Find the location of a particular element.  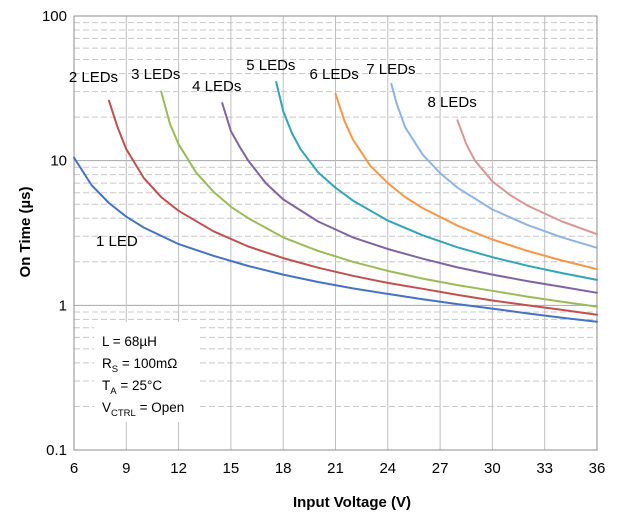

condition-text: T is located at coordinates (106, 385).